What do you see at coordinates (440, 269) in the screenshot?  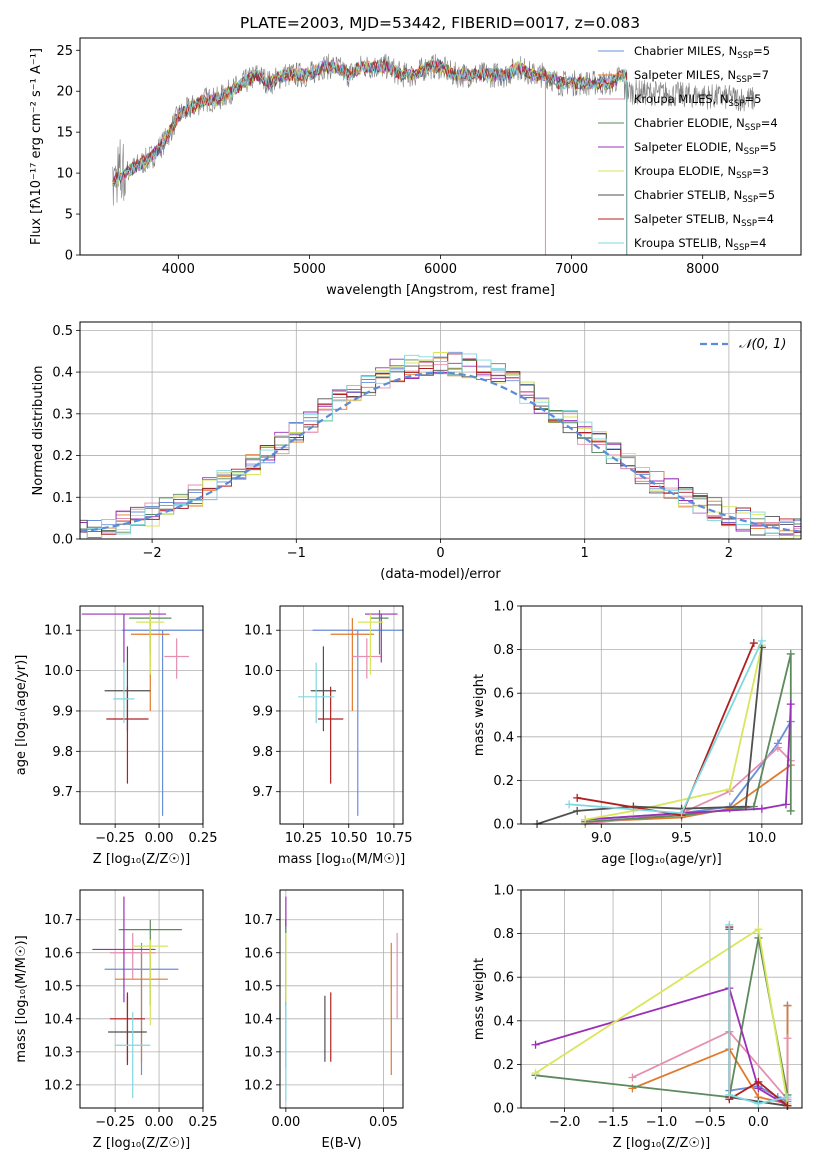 I see `x-tick-label: 6000` at bounding box center [440, 269].